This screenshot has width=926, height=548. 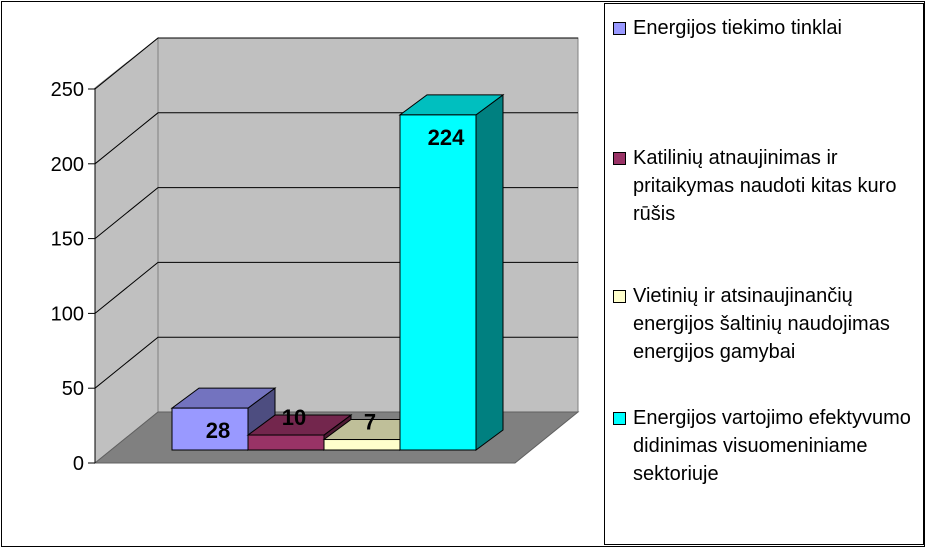 What do you see at coordinates (67, 165) in the screenshot?
I see `y-tick-label: 200` at bounding box center [67, 165].